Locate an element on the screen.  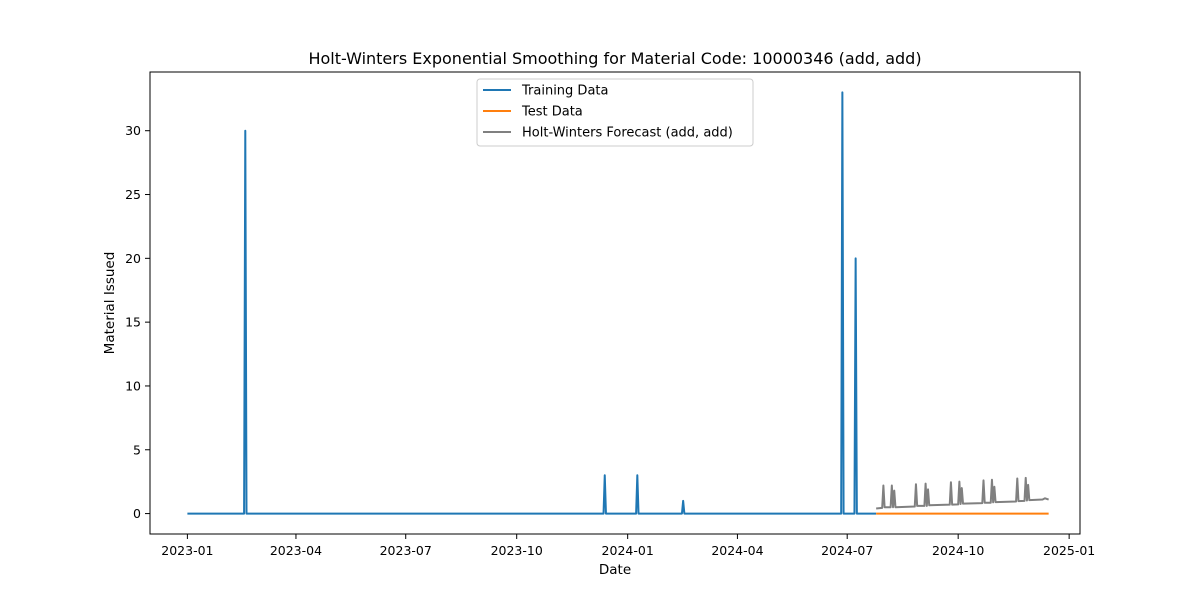
y-tick-label: 5 is located at coordinates (137, 449).